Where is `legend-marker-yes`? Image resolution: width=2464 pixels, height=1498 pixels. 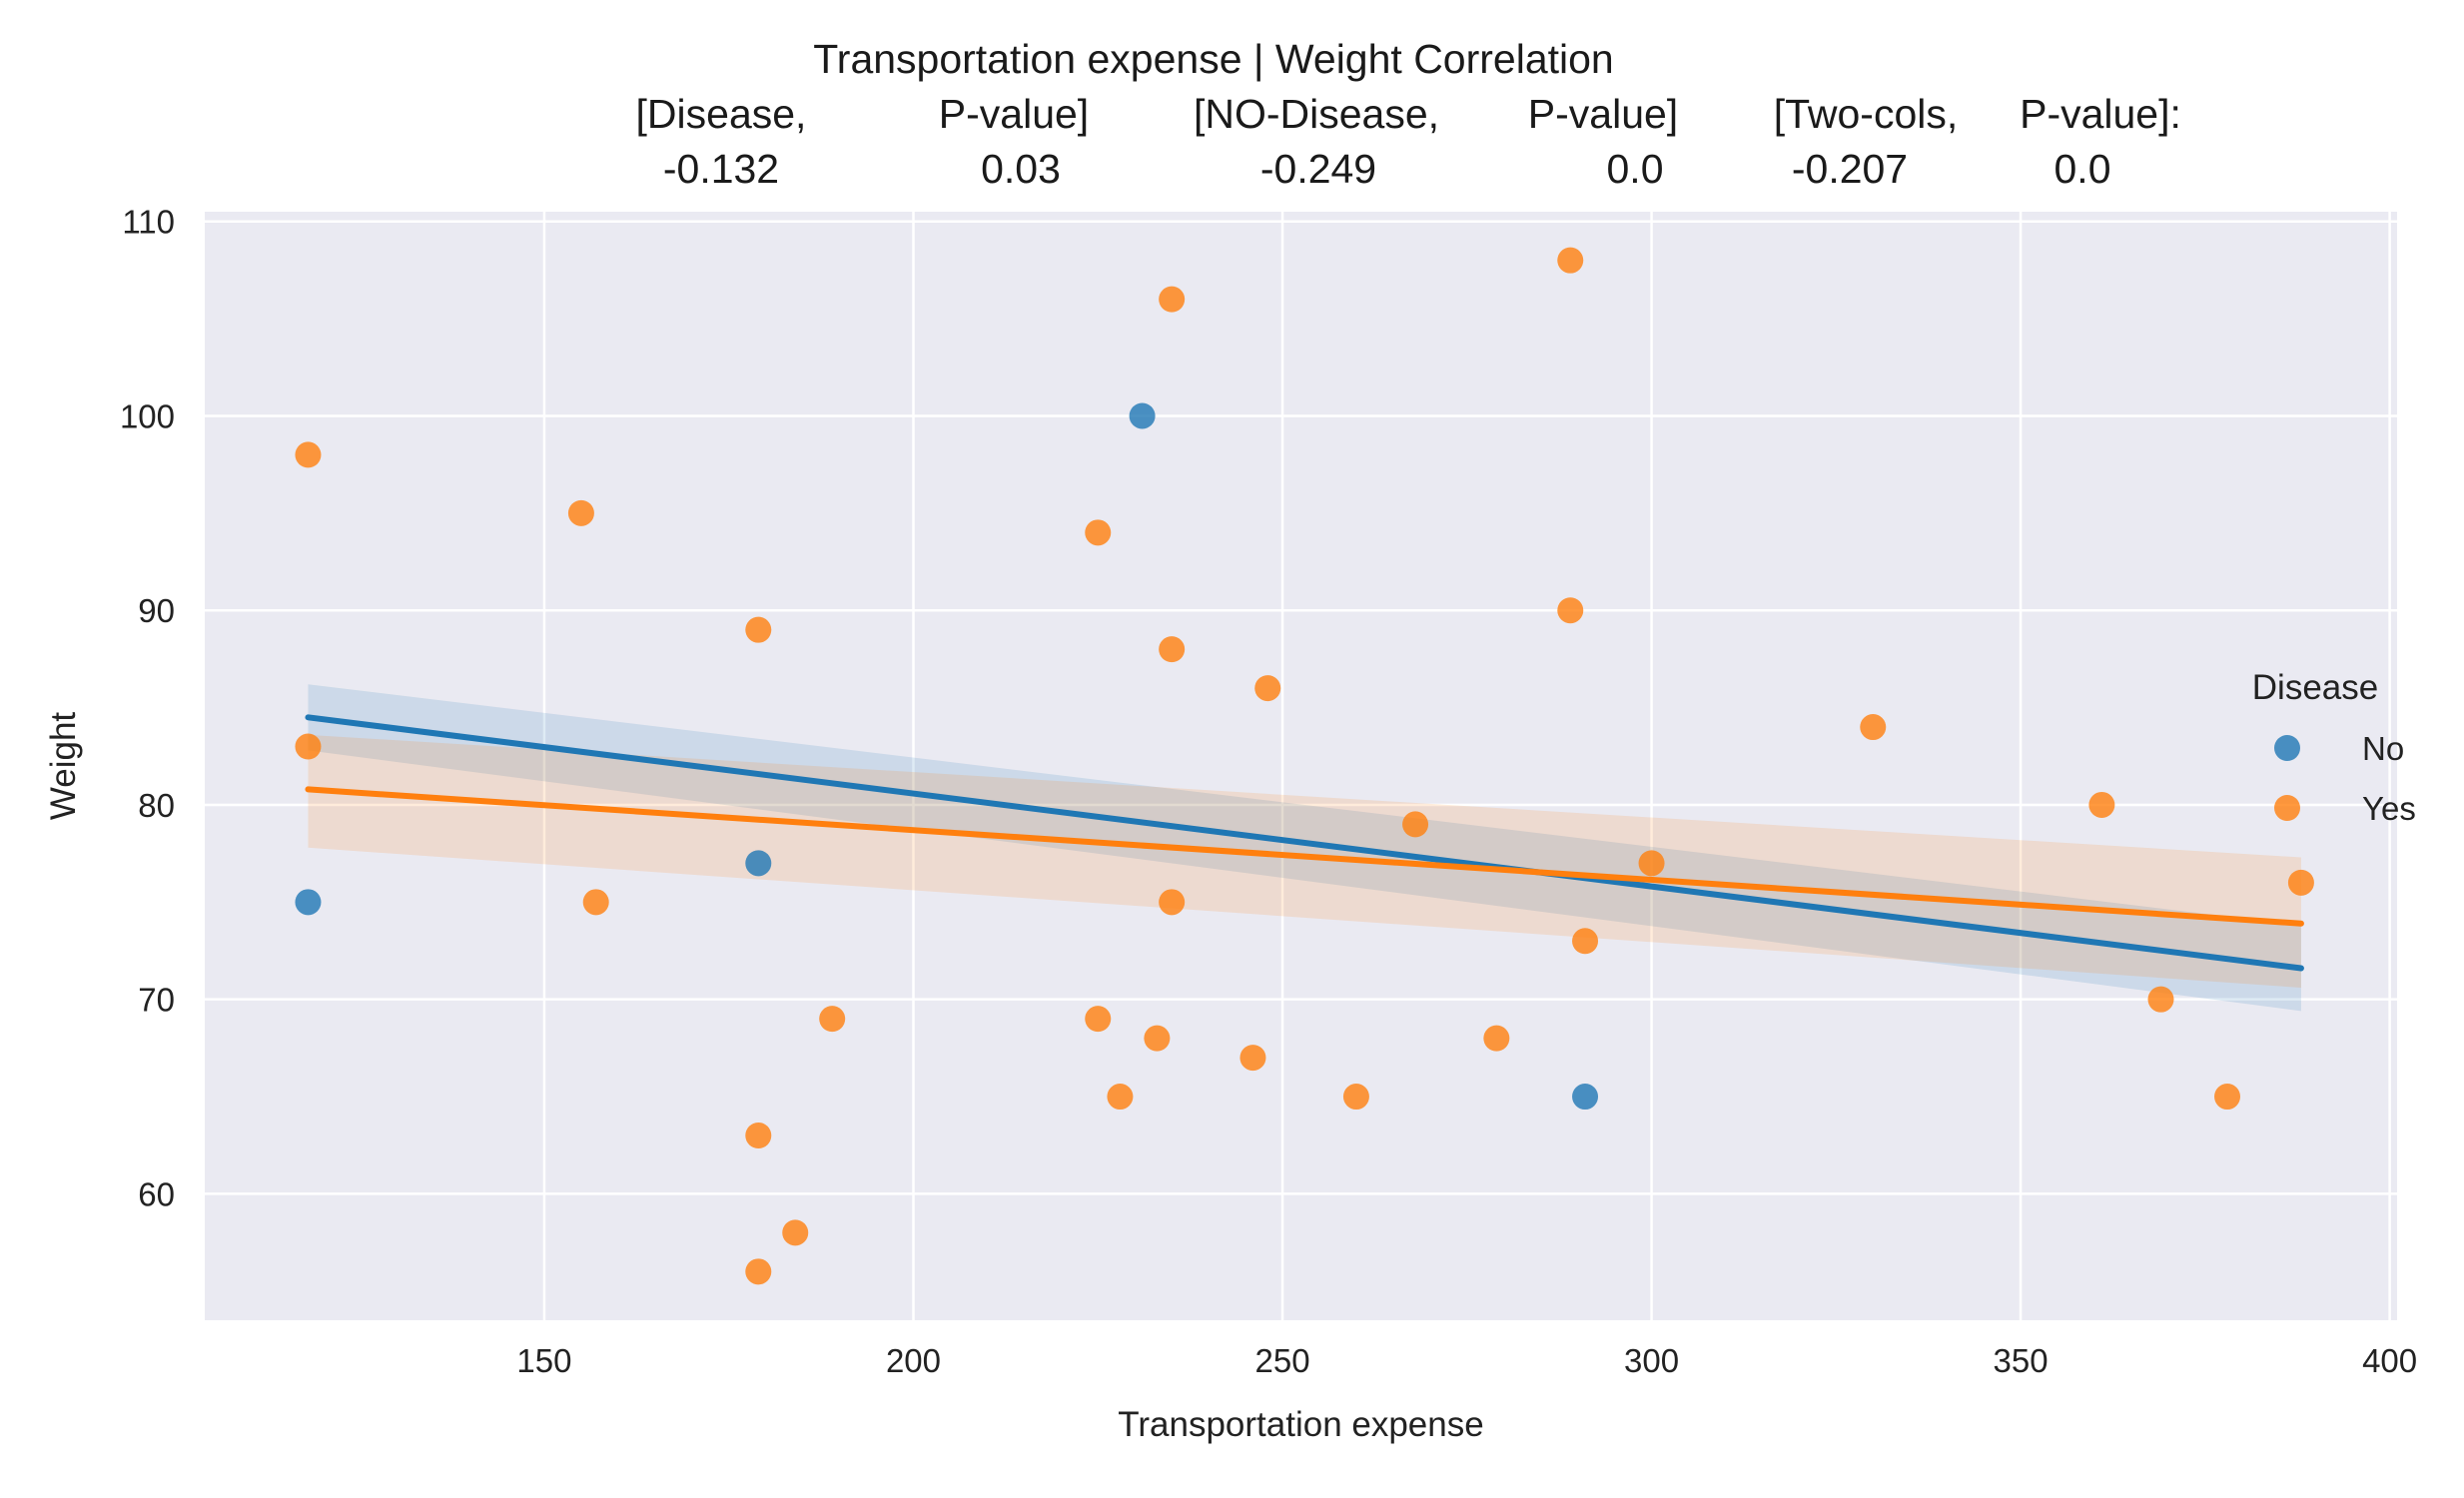
legend-marker-yes is located at coordinates (2287, 808).